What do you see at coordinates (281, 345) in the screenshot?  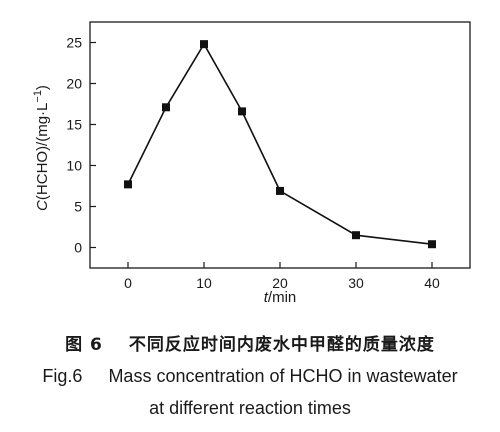 I see `caption-chinese-text: 不同反应时间内废水中甲醛的质量浓度` at bounding box center [281, 345].